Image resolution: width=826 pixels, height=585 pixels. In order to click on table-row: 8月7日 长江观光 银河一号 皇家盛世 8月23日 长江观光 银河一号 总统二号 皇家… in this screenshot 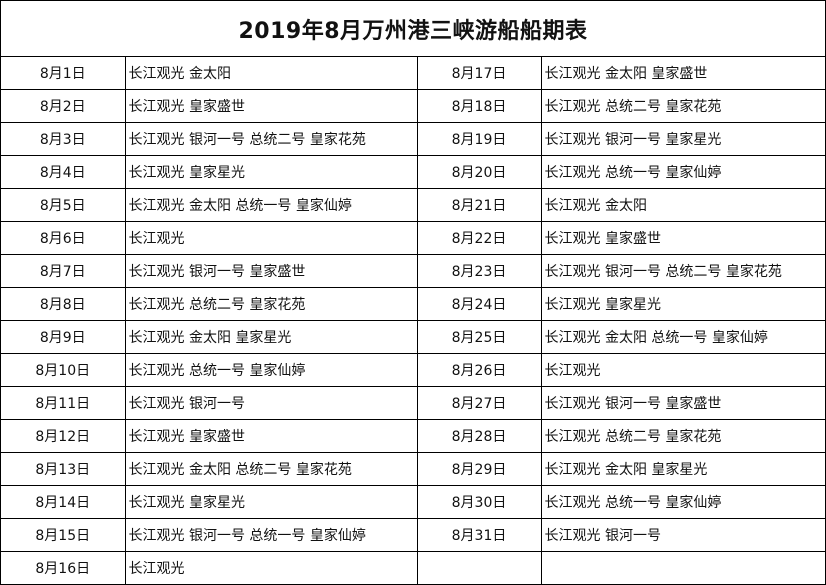, I will do `click(413, 271)`.